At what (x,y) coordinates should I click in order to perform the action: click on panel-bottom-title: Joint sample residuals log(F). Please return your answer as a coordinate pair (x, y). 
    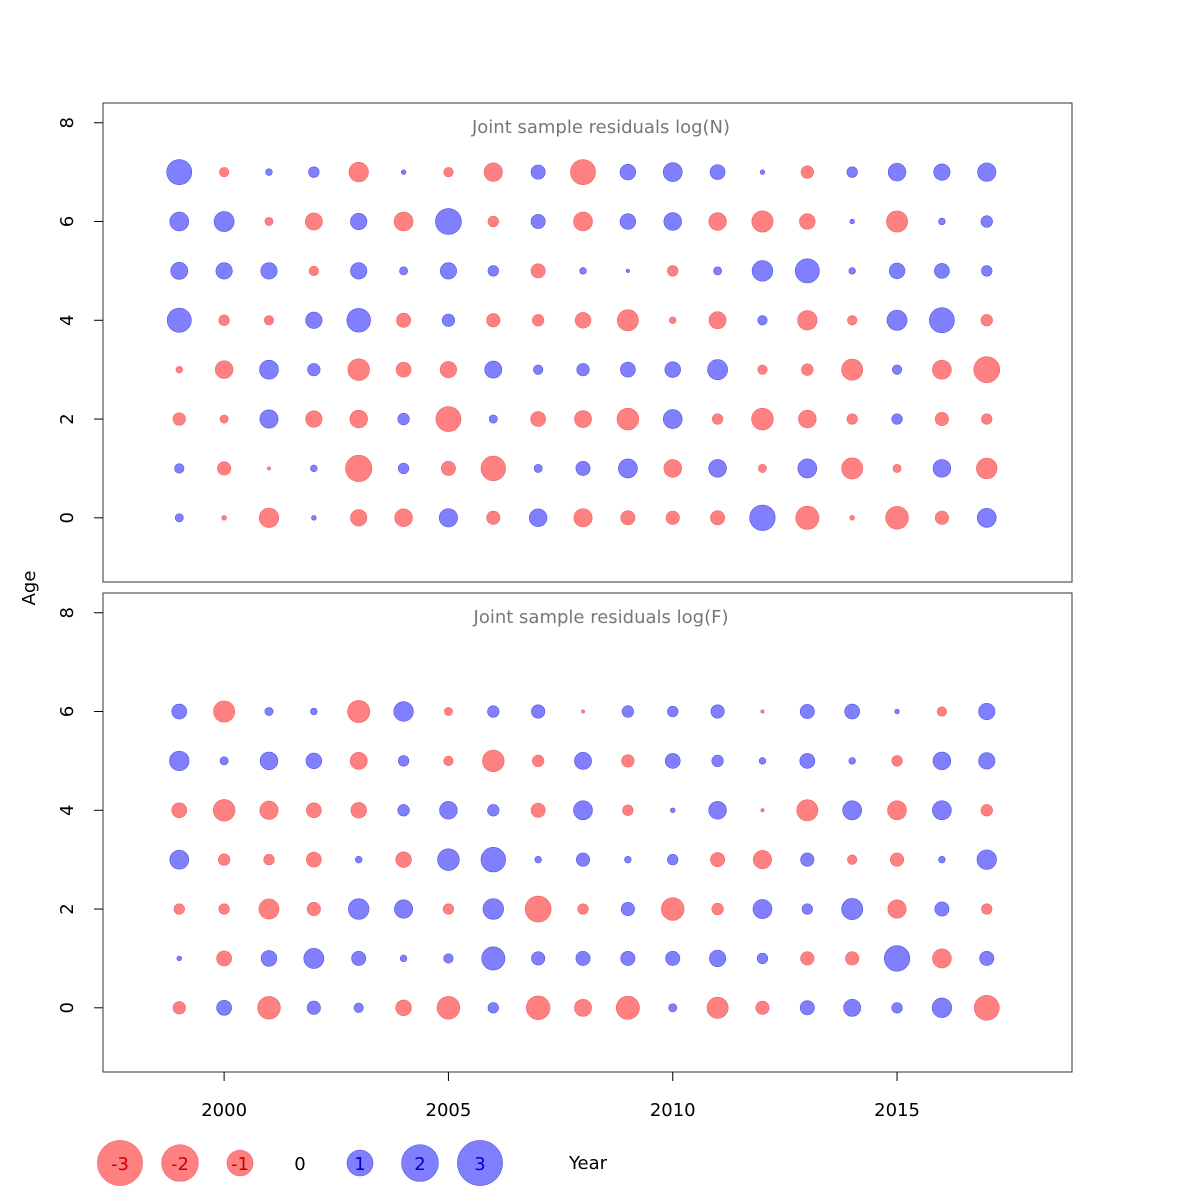
    Looking at the image, I should click on (601, 617).